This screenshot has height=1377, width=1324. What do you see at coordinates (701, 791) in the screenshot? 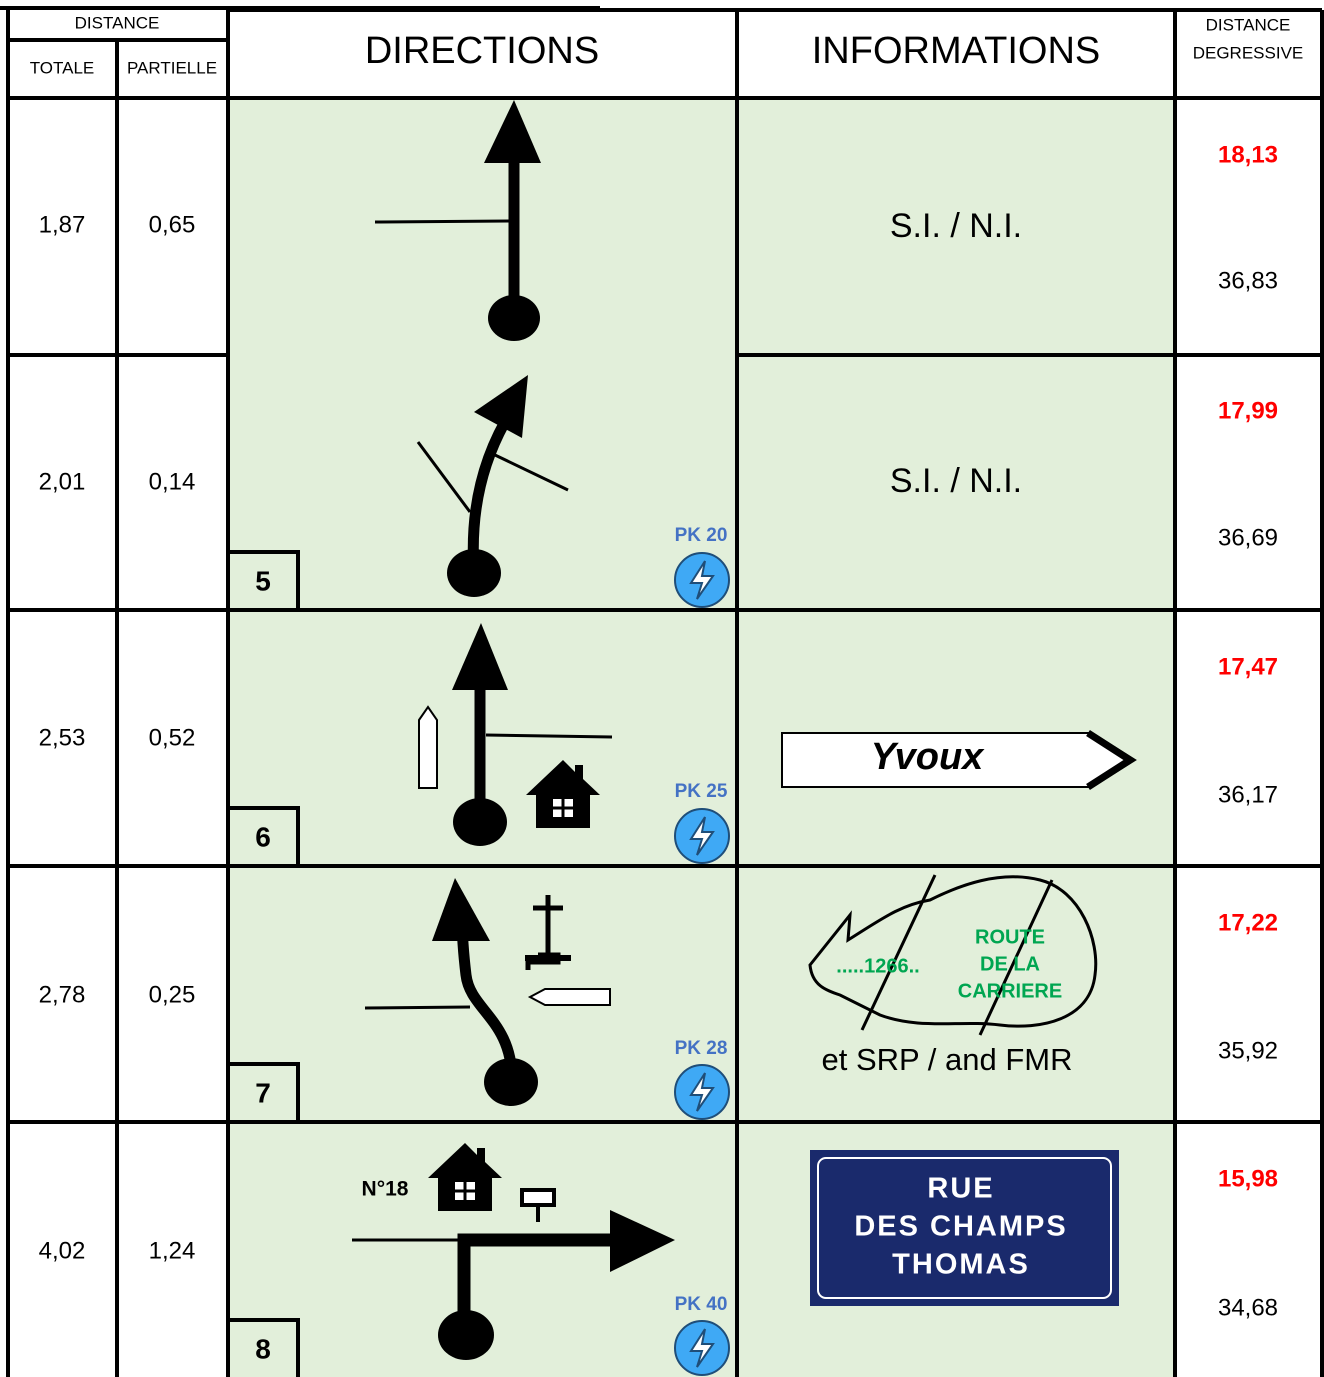
I see `pk-label: PK 25` at bounding box center [701, 791].